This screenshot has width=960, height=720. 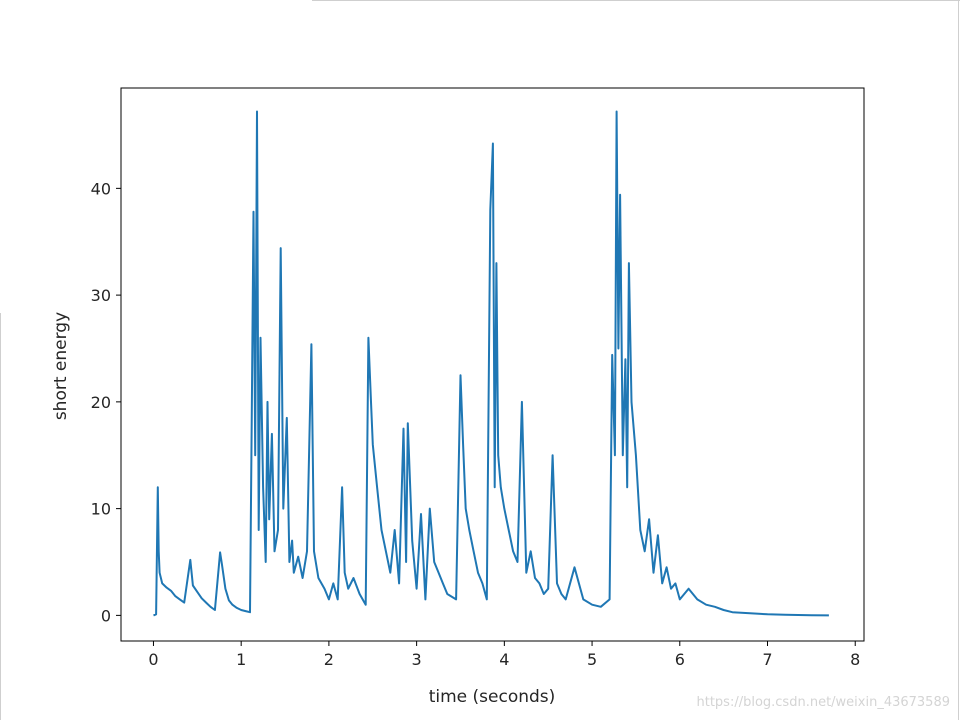 What do you see at coordinates (417, 659) in the screenshot?
I see `x-tick-label: 3` at bounding box center [417, 659].